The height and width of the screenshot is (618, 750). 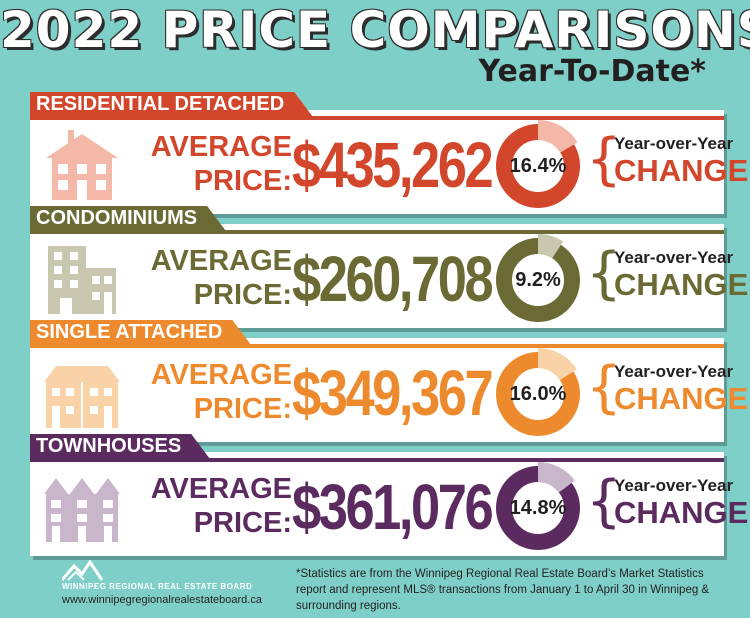 I want to click on change-percent: 14.8%, so click(x=538, y=508).